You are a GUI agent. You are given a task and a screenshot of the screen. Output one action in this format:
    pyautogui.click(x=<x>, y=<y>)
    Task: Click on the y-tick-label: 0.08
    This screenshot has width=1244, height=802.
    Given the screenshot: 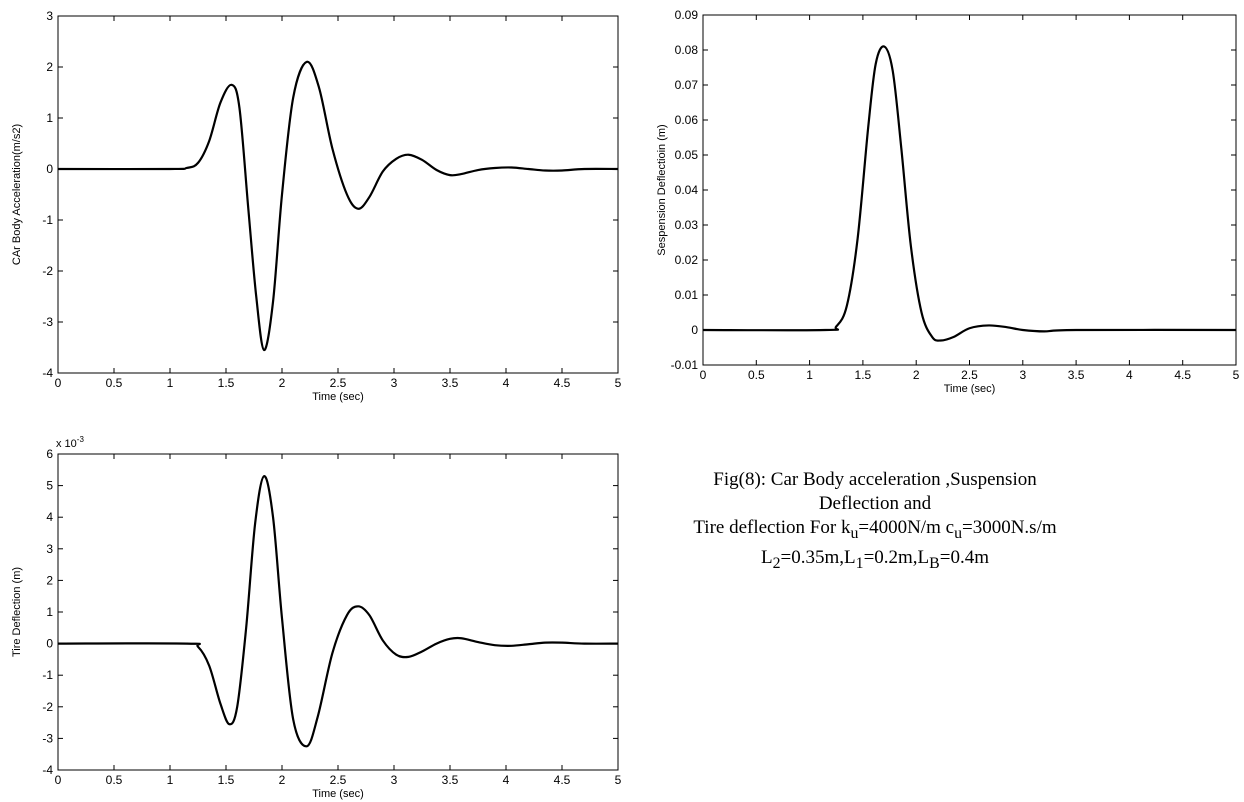 What is the action you would take?
    pyautogui.click(x=687, y=50)
    